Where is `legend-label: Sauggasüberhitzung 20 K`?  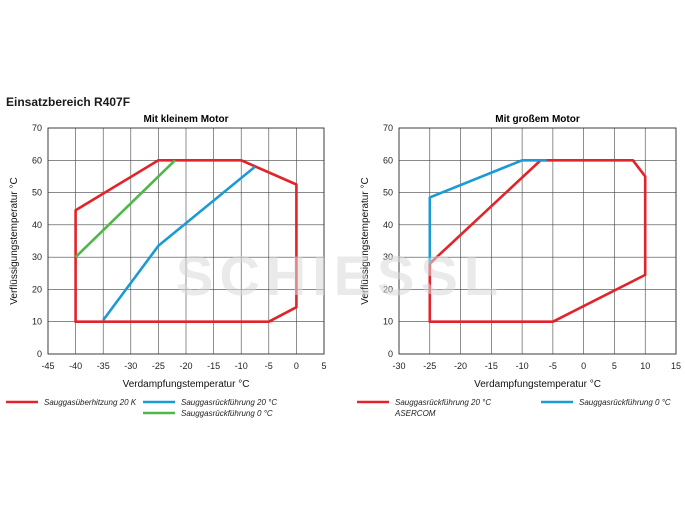
legend-label: Sauggasüberhitzung 20 K is located at coordinates (90, 402).